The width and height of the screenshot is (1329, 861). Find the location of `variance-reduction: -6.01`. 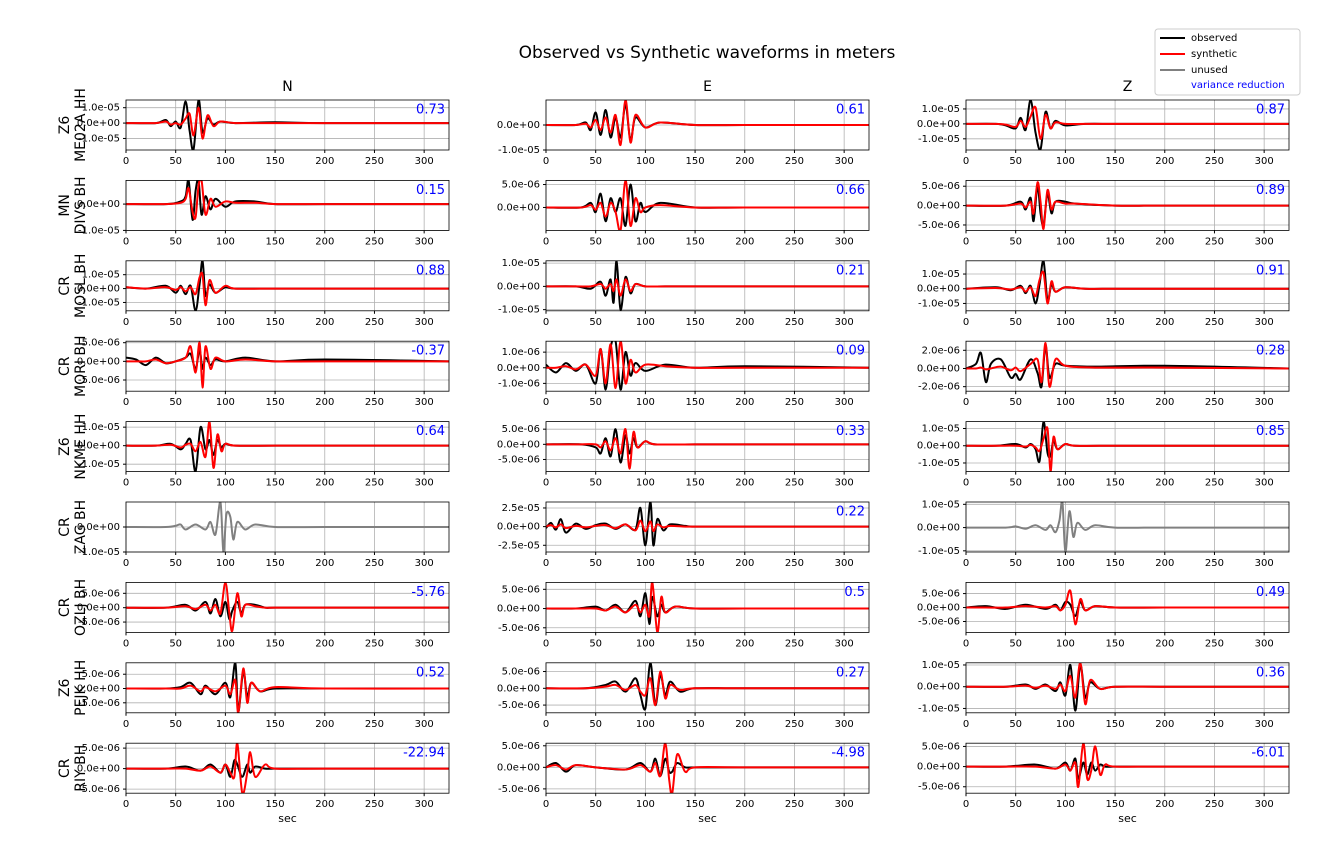

variance-reduction: -6.01 is located at coordinates (1268, 753).